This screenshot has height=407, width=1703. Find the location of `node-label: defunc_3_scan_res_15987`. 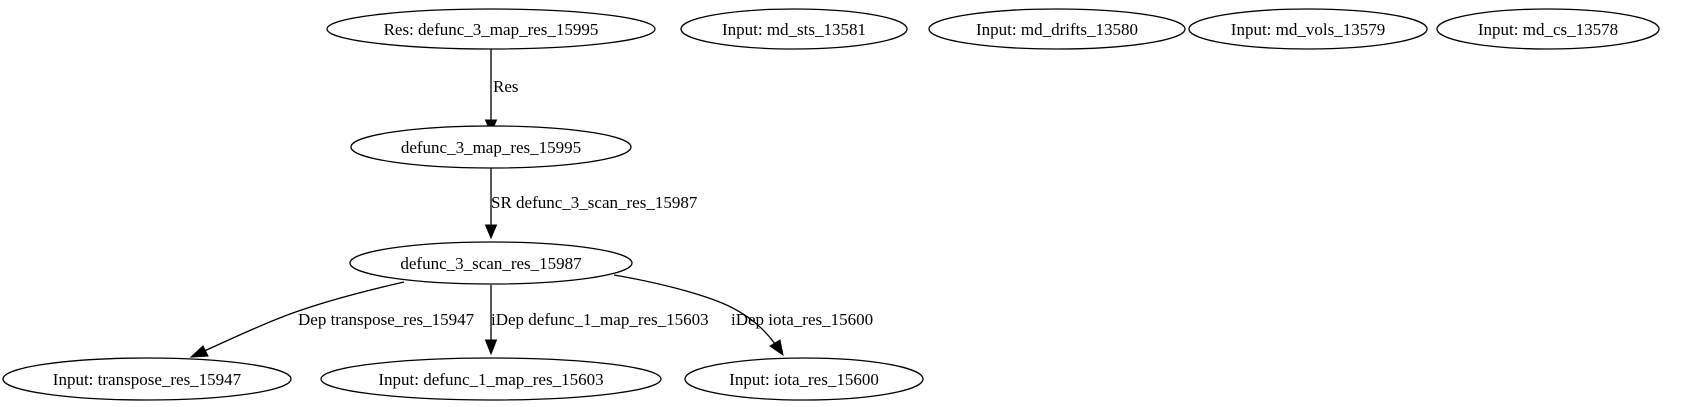

node-label: defunc_3_scan_res_15987 is located at coordinates (491, 263).